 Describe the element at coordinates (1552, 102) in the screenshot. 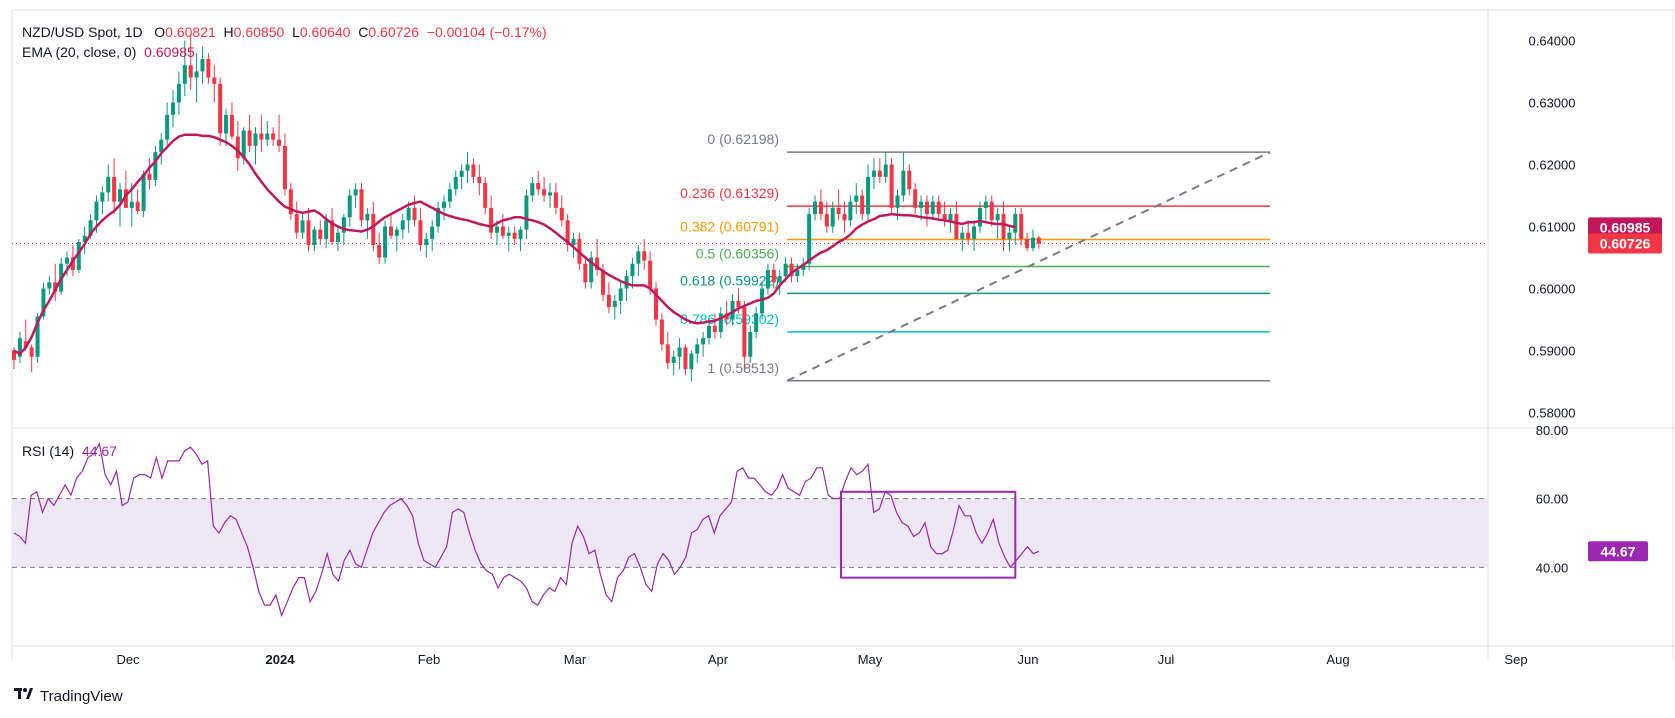

I see `price-tick-label: 0.63000` at that location.